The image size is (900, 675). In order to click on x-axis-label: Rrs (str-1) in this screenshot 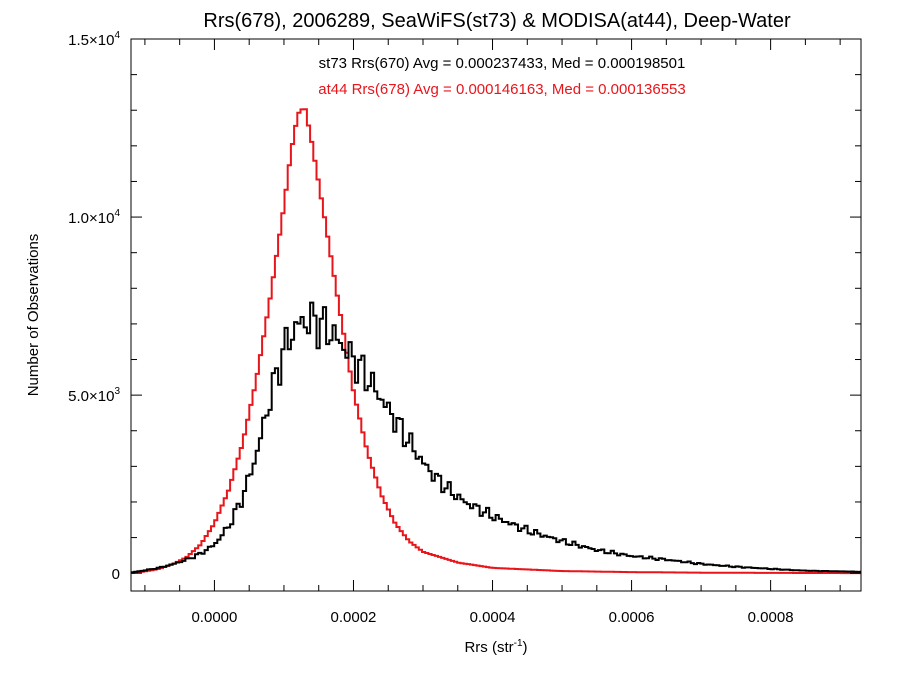, I will do `click(495, 647)`.